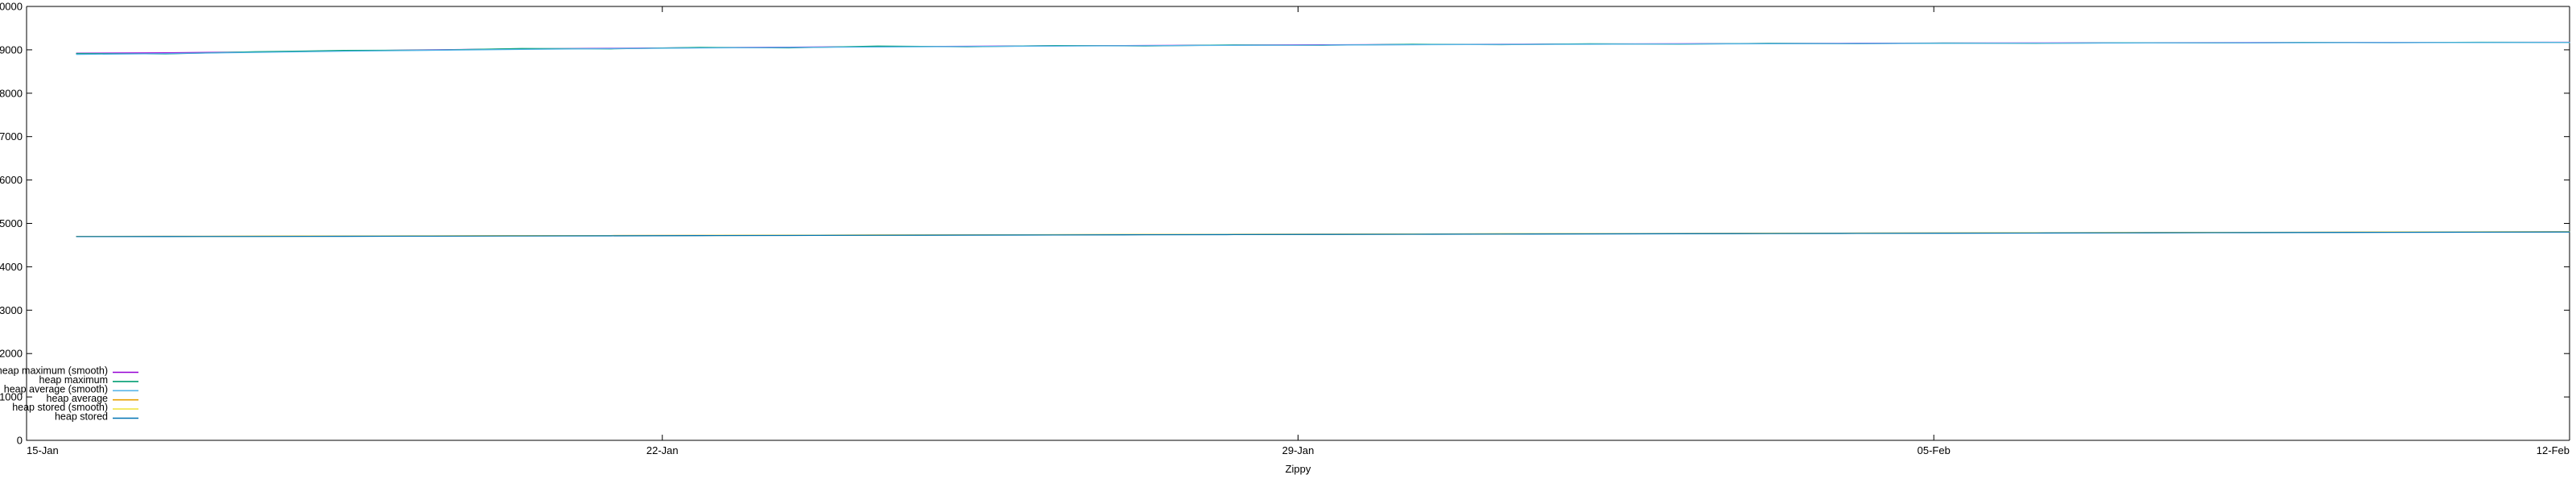 This screenshot has width=2576, height=483. I want to click on y-tick-label: 0, so click(20, 441).